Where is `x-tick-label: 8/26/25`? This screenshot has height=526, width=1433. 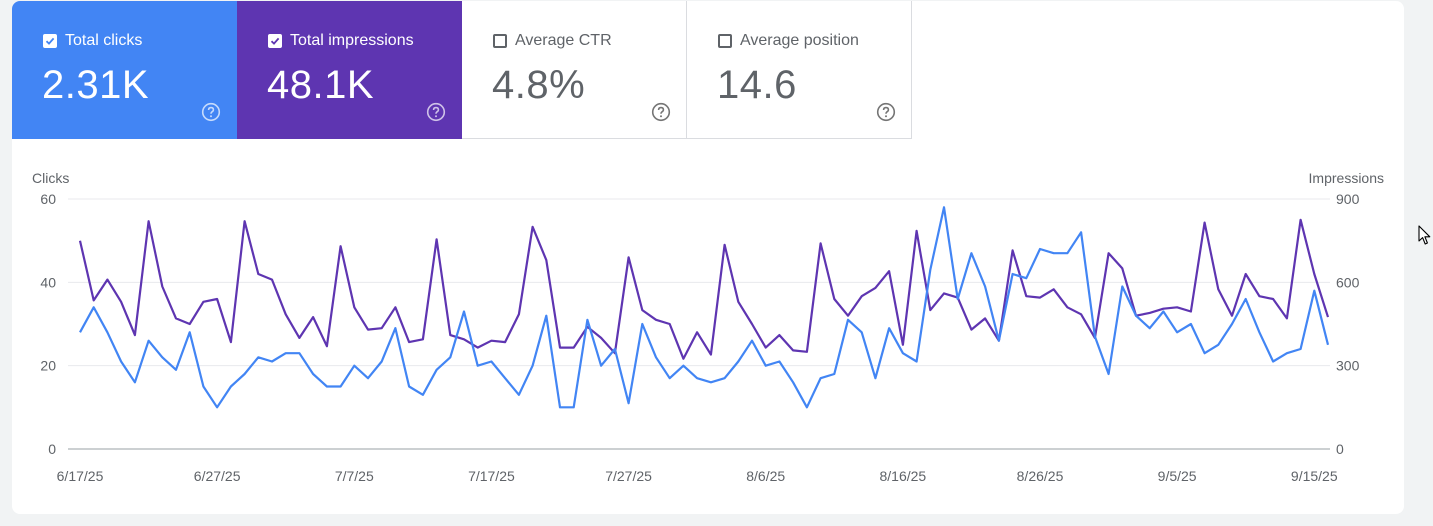 x-tick-label: 8/26/25 is located at coordinates (1040, 476).